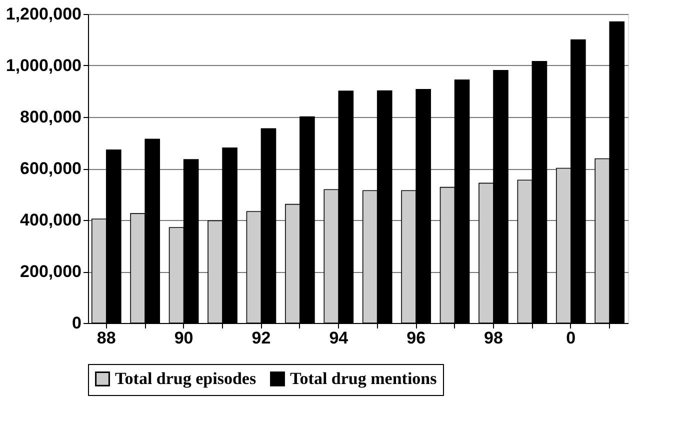 The width and height of the screenshot is (678, 445). I want to click on y-tick-label: 1,200,000, so click(44, 14).